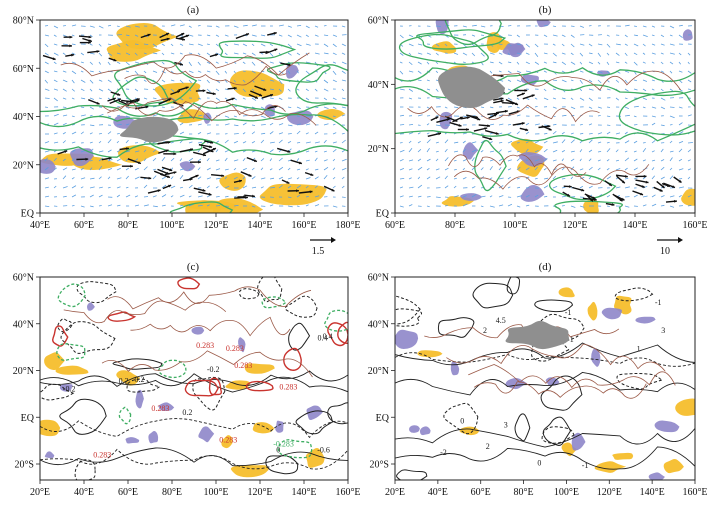 The image size is (725, 506). Describe the element at coordinates (24, 465) in the screenshot. I see `y-tick-label: 20°S` at that location.